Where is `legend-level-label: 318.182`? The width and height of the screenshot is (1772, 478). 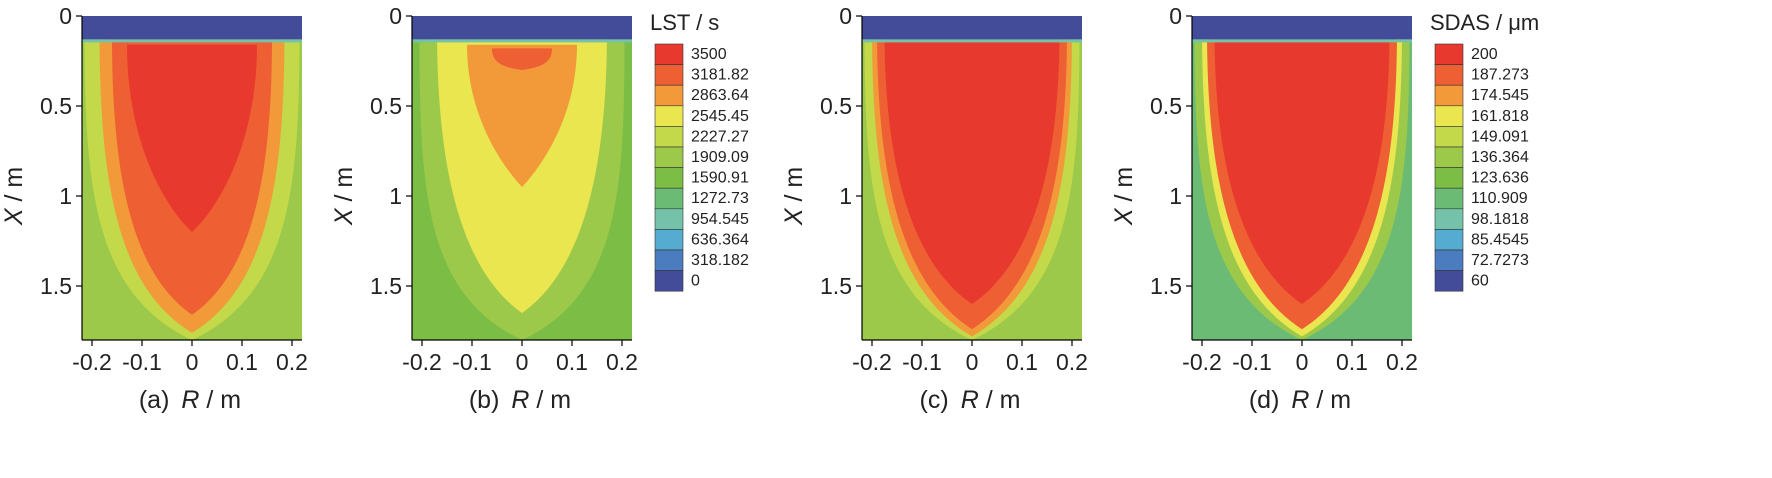 legend-level-label: 318.182 is located at coordinates (720, 260).